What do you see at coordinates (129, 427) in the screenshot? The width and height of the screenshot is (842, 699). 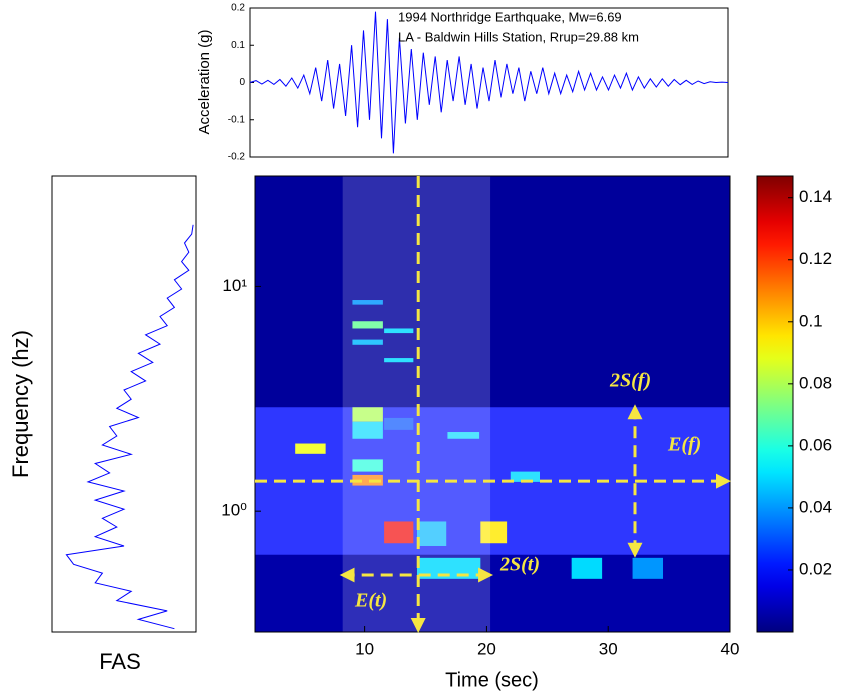 I see `fas-line` at bounding box center [129, 427].